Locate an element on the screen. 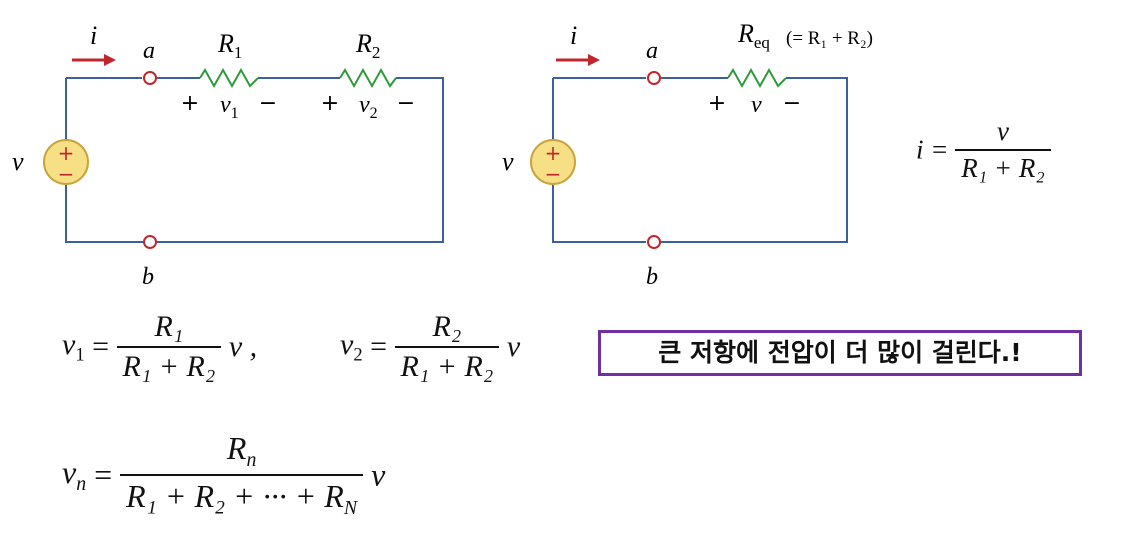 This screenshot has height=553, width=1127. current-label-eq: i is located at coordinates (573, 35).